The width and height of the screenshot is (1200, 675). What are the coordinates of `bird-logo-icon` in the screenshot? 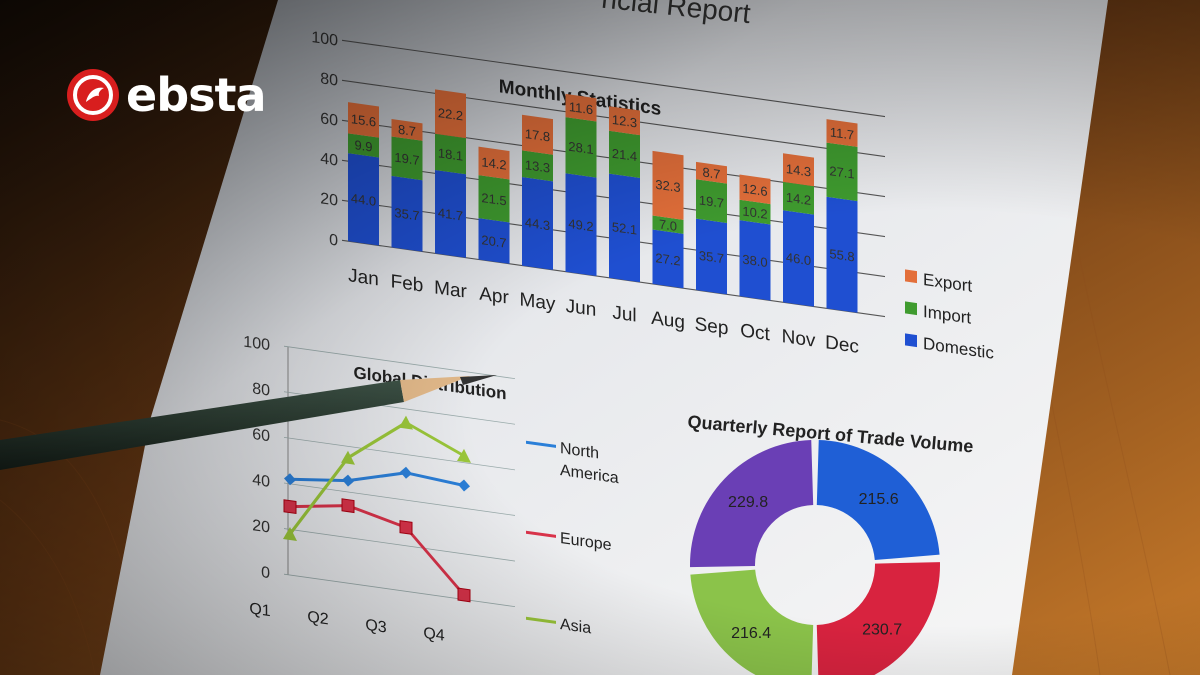 It's located at (93, 95).